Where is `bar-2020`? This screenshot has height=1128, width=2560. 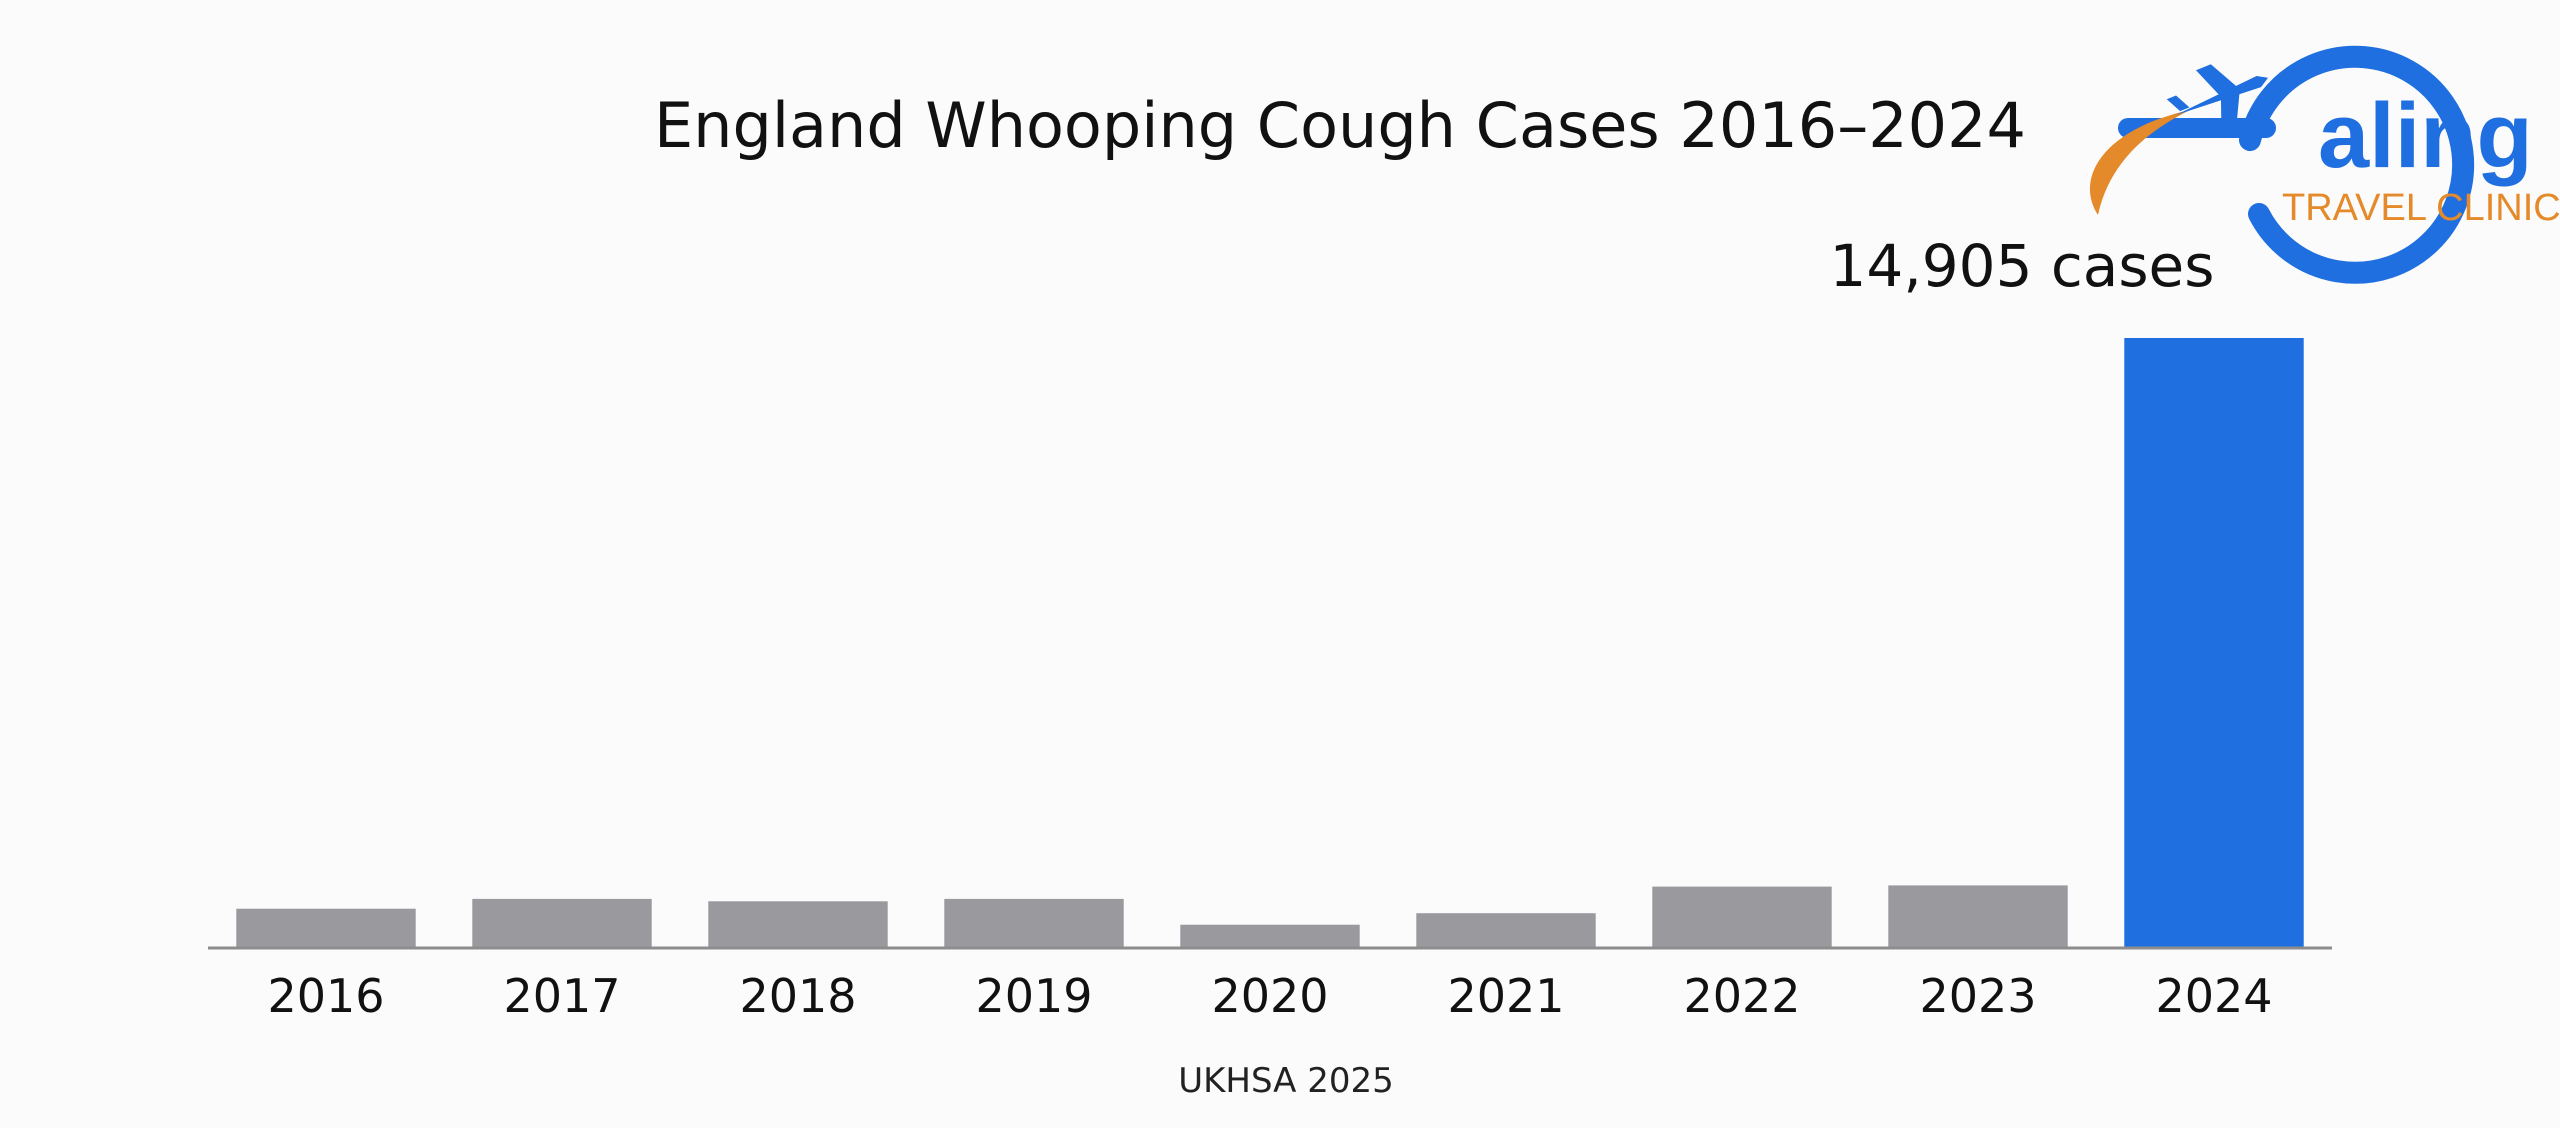 bar-2020 is located at coordinates (1270, 936).